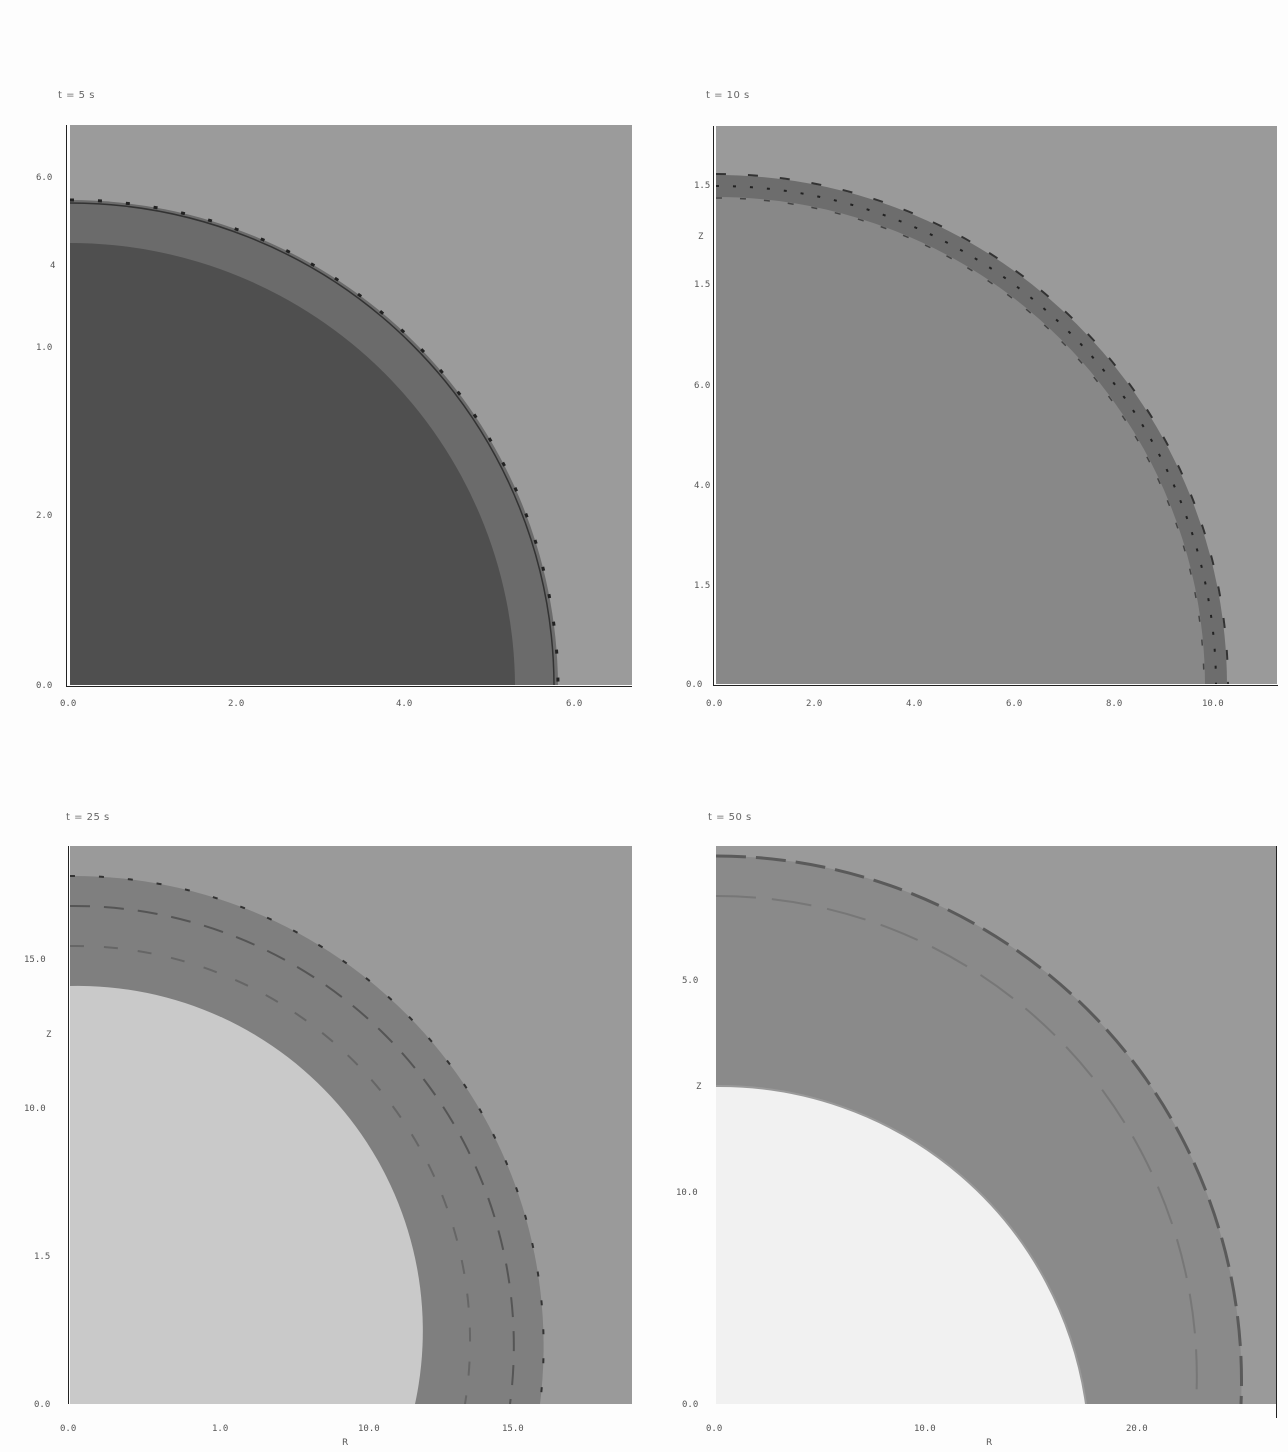 The height and width of the screenshot is (1452, 1288). What do you see at coordinates (44, 348) in the screenshot?
I see `y-tick-label: 1.0` at bounding box center [44, 348].